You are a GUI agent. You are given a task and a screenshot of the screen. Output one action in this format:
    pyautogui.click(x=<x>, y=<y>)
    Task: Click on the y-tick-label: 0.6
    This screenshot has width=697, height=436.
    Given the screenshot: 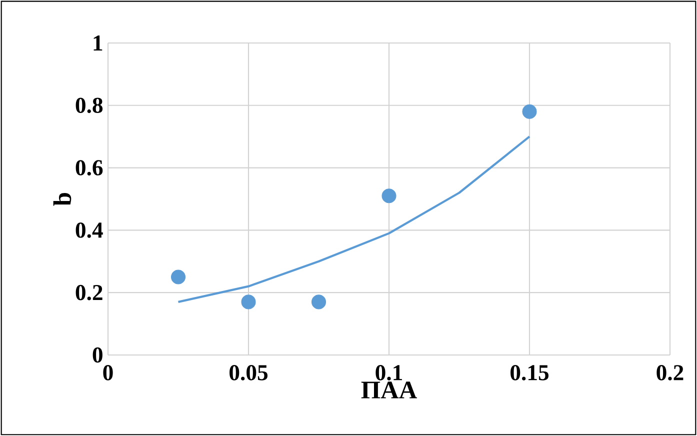 What is the action you would take?
    pyautogui.click(x=89, y=168)
    